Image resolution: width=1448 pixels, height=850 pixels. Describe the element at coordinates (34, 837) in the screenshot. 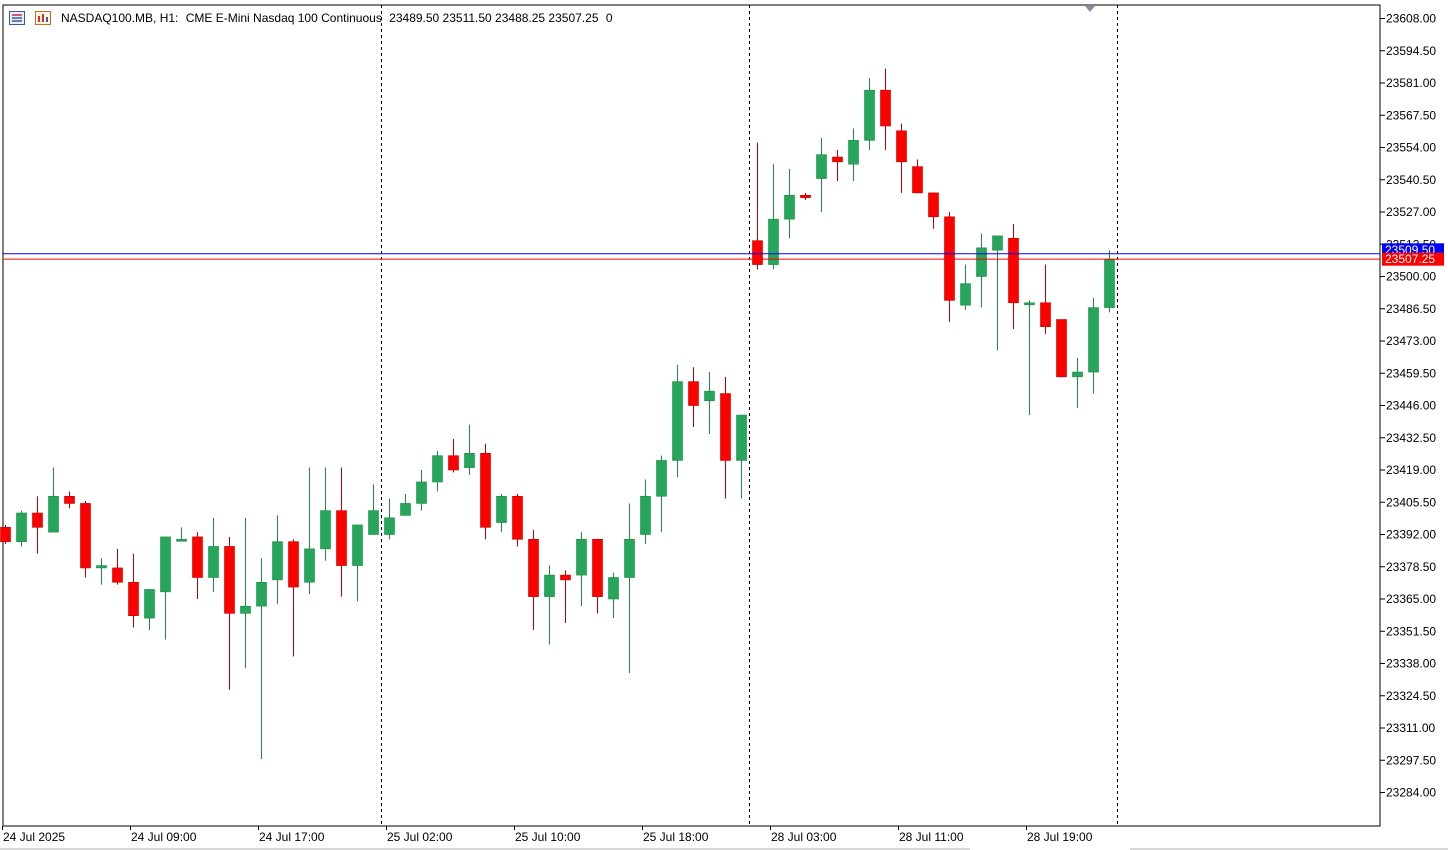

I see `x-tick-label: 24 Jul 2025` at that location.